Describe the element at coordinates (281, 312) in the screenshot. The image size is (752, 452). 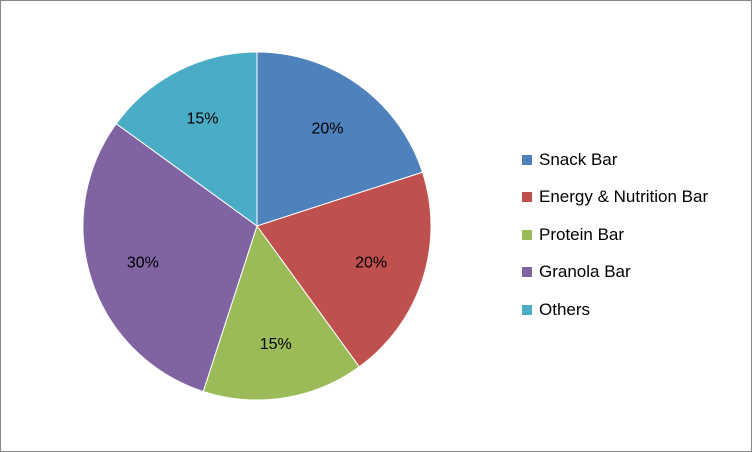
I see `pie-slice-protein-bar` at that location.